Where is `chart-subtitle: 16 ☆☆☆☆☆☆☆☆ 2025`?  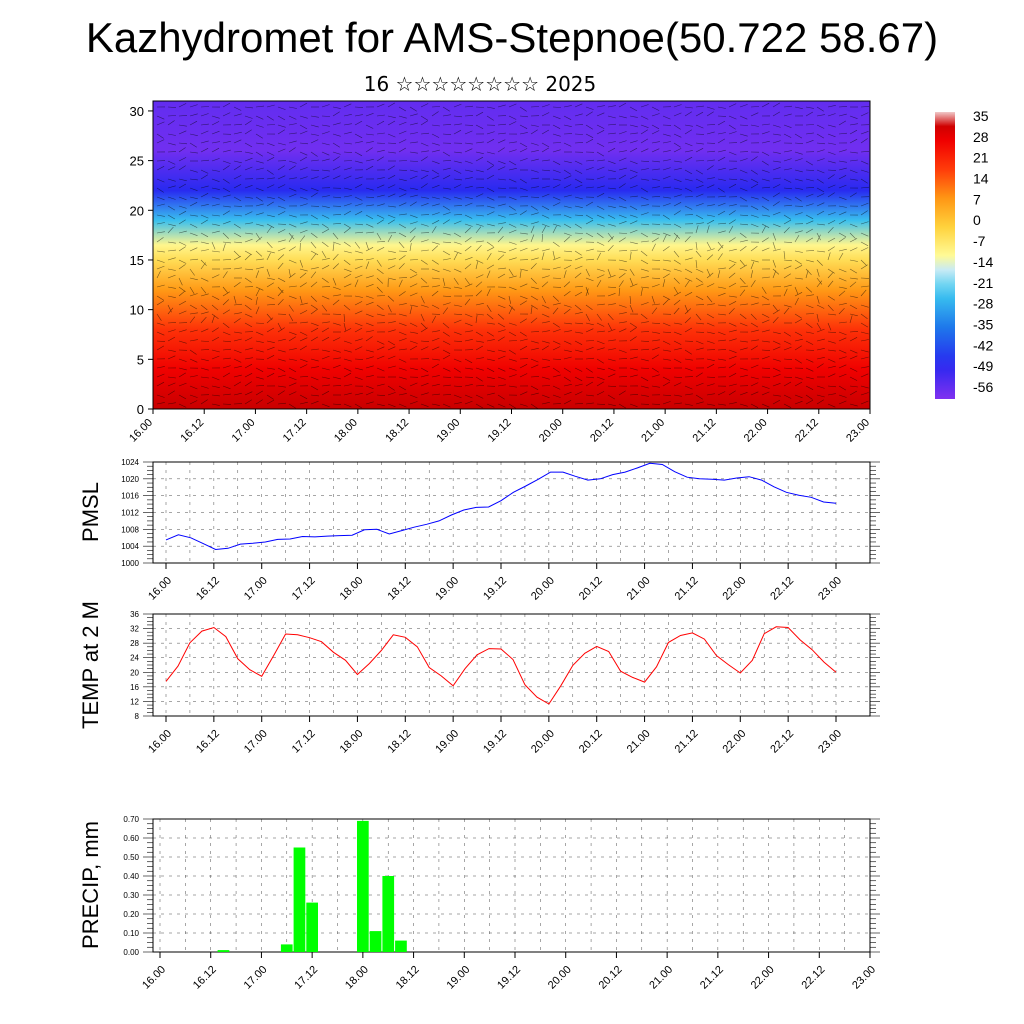 chart-subtitle: 16 ☆☆☆☆☆☆☆☆ 2025 is located at coordinates (480, 84).